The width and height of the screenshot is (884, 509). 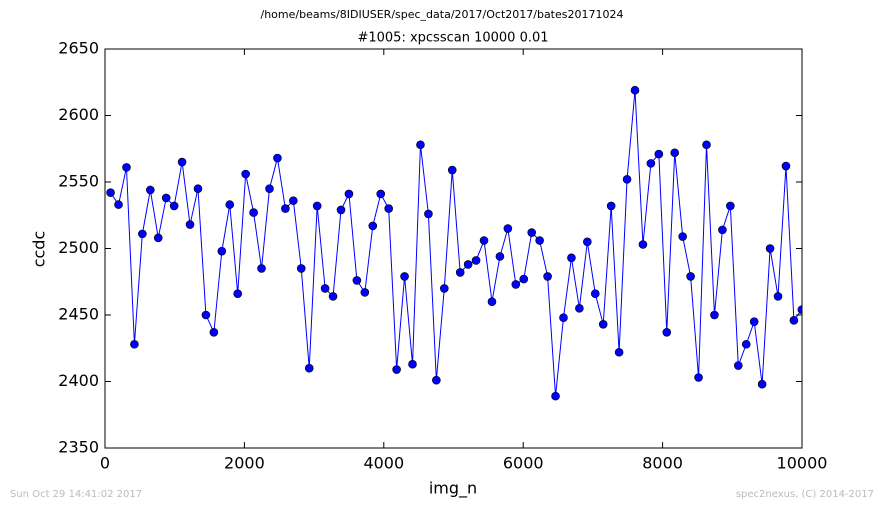 I want to click on y-tick-label: 2600, so click(x=78, y=114).